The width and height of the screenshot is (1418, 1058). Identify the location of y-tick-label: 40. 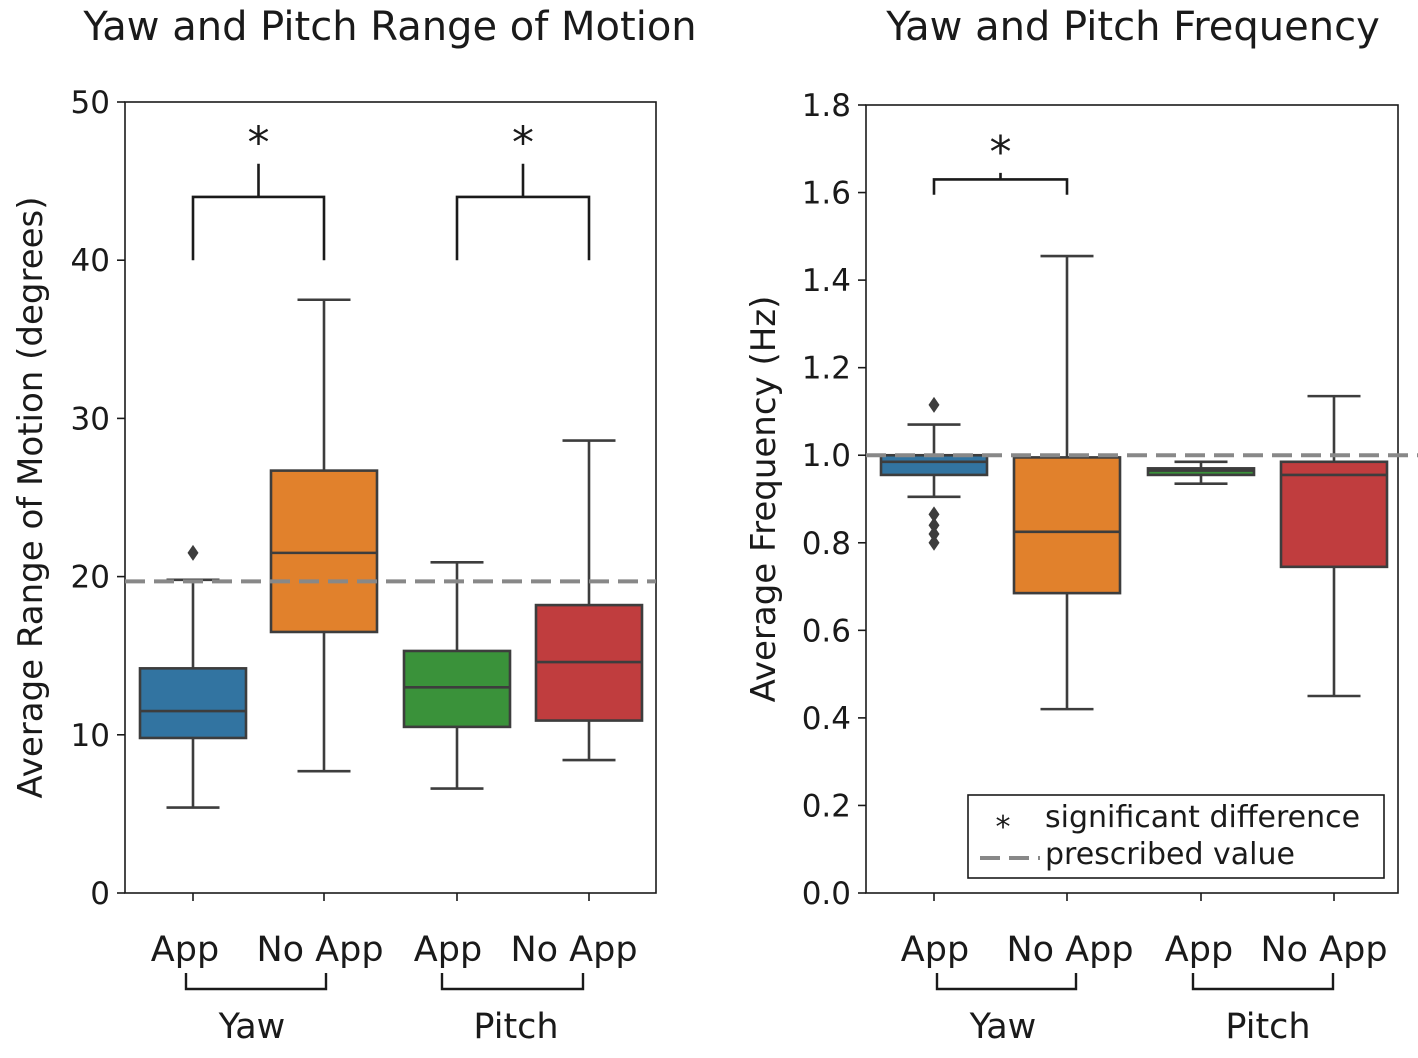
(90, 261).